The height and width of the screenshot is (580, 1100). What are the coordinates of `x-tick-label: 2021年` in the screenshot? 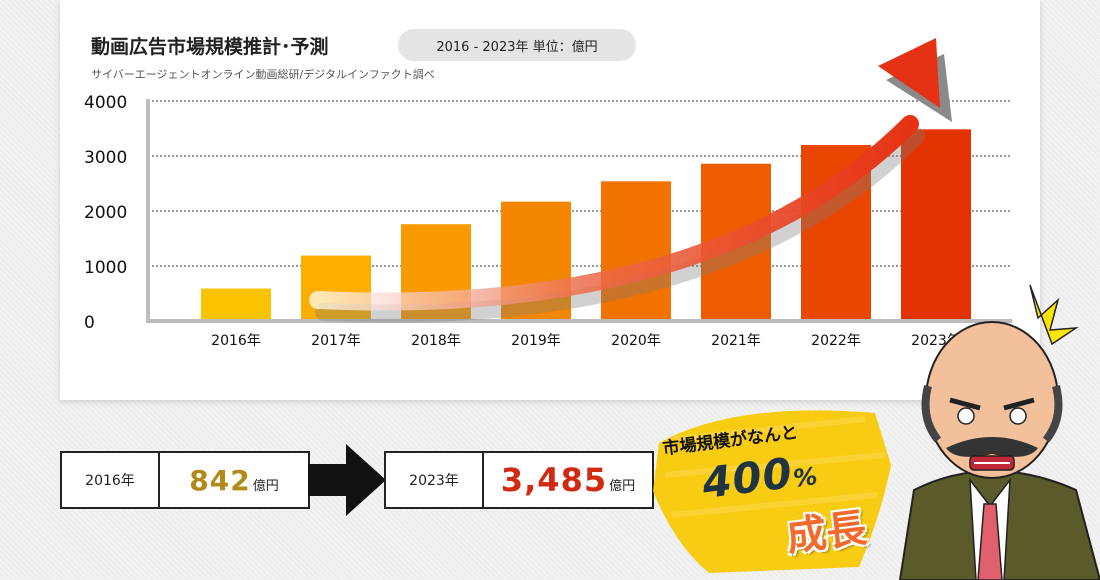 It's located at (736, 341).